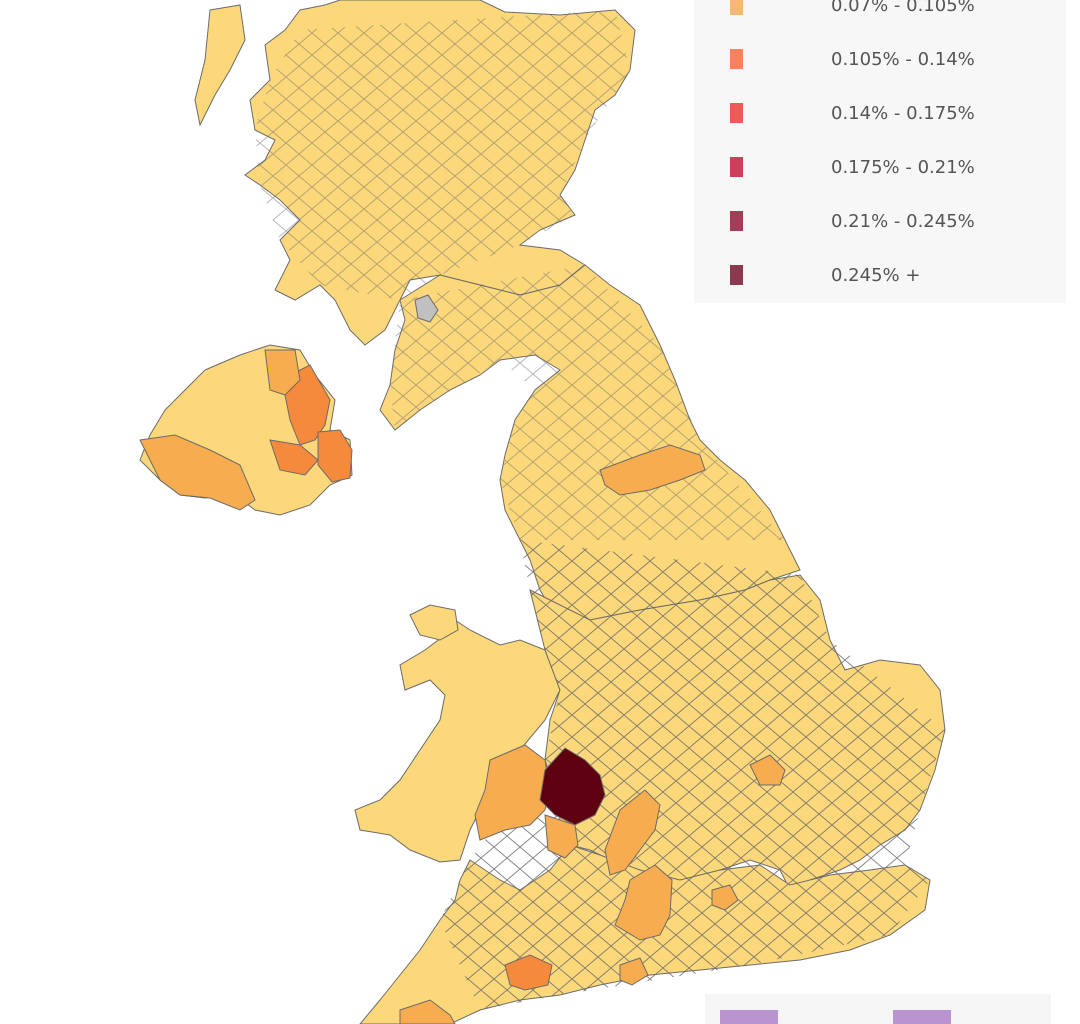 The image size is (1080, 1024). Describe the element at coordinates (876, 275) in the screenshot. I see `legend-label: 0.245% +` at that location.